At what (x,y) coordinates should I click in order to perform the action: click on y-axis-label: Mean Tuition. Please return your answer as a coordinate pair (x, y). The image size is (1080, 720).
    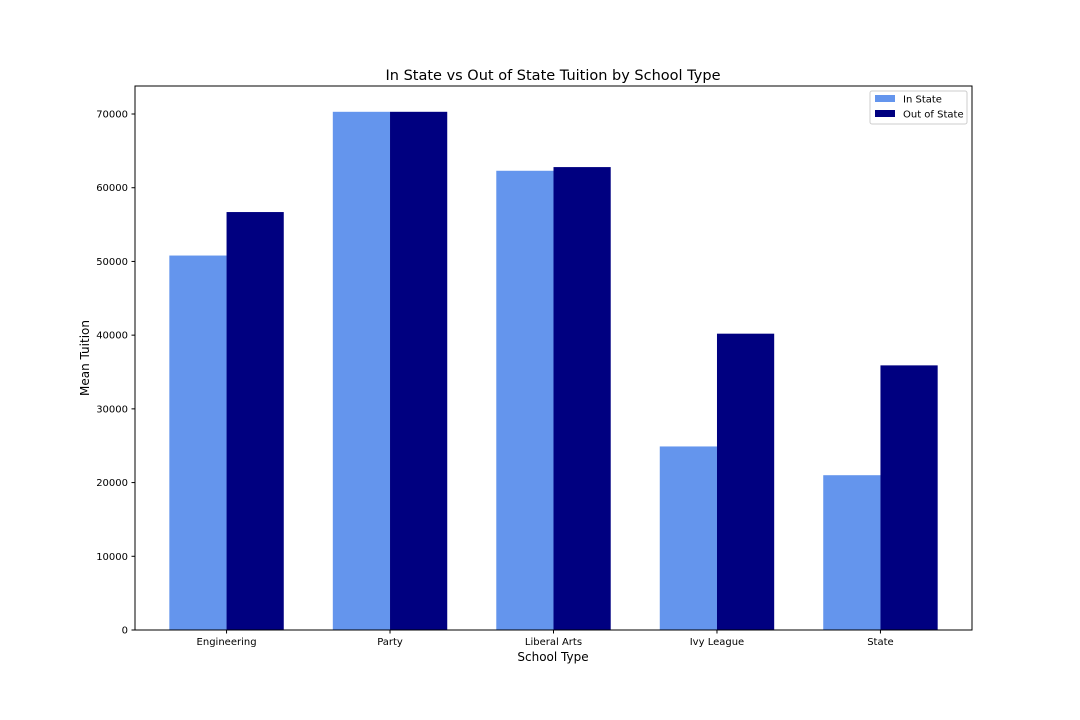
    Looking at the image, I should click on (85, 358).